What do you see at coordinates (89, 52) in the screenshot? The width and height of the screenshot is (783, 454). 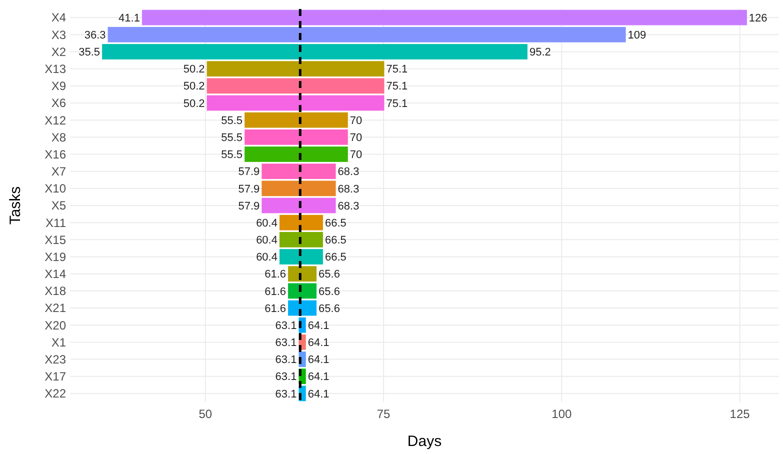 I see `annotation: 35.5` at bounding box center [89, 52].